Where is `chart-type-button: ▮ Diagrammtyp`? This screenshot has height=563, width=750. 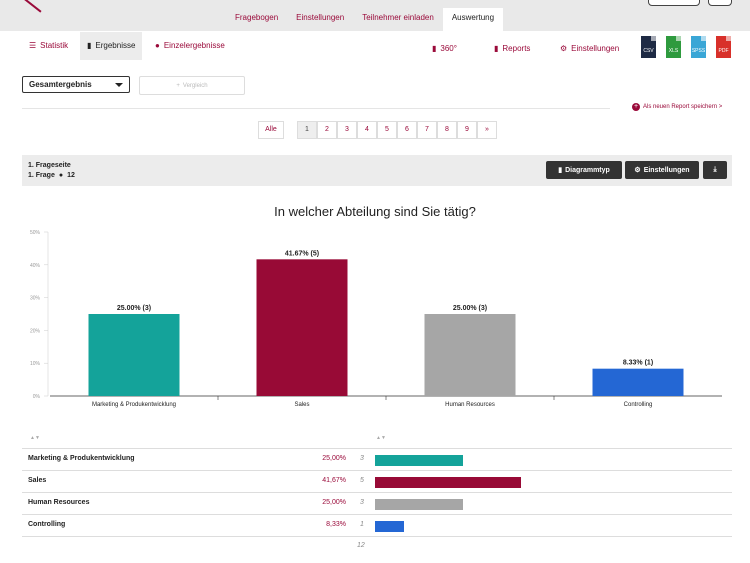 chart-type-button: ▮ Diagrammtyp is located at coordinates (584, 170).